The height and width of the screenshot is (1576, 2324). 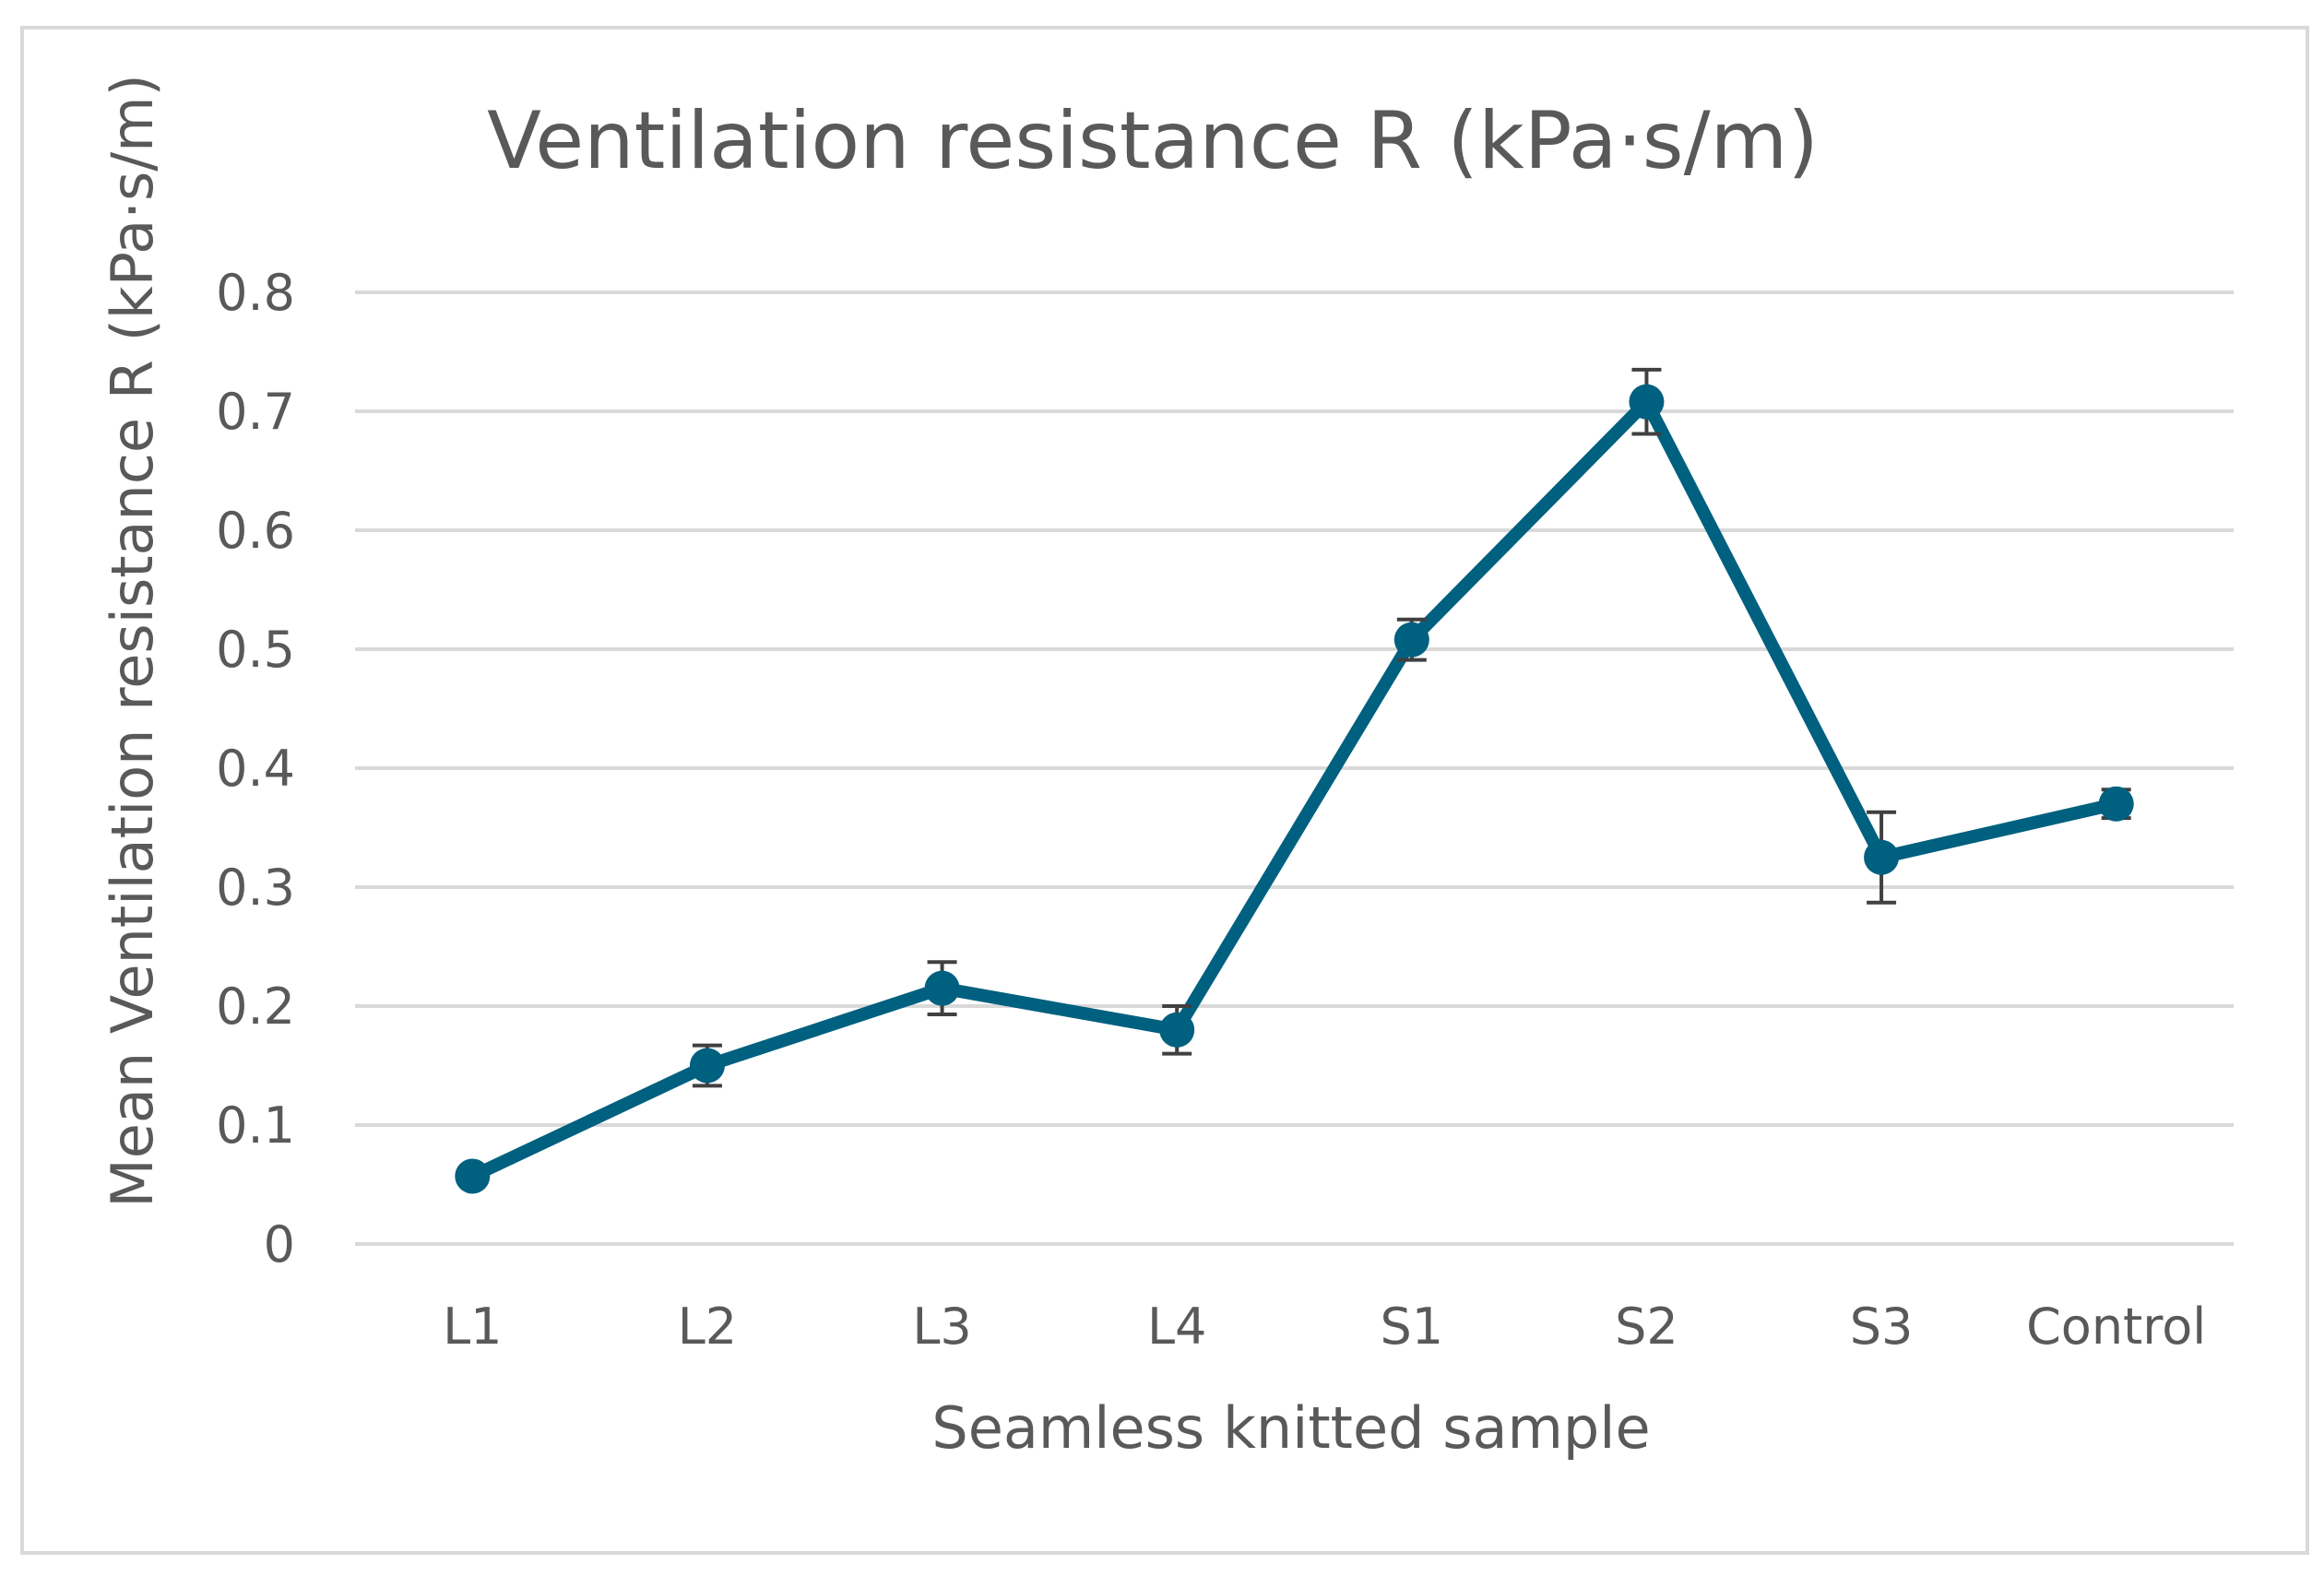 I want to click on y-tick-label: 0.2, so click(x=255, y=1007).